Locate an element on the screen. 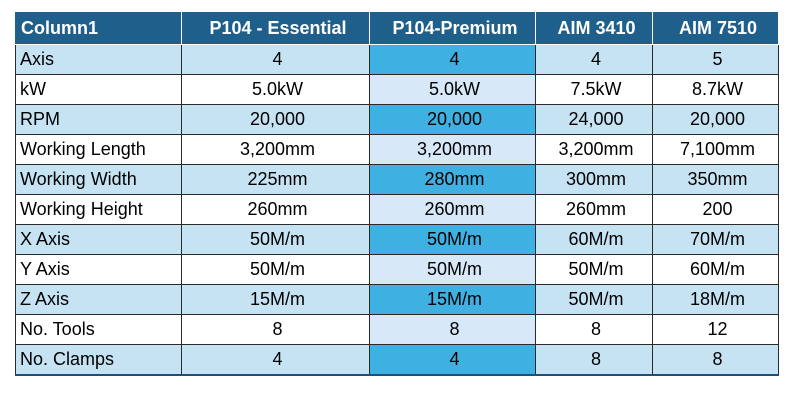 The height and width of the screenshot is (401, 795). table-row: Working Height 260mm 260mm 260mm 200 is located at coordinates (397, 209).